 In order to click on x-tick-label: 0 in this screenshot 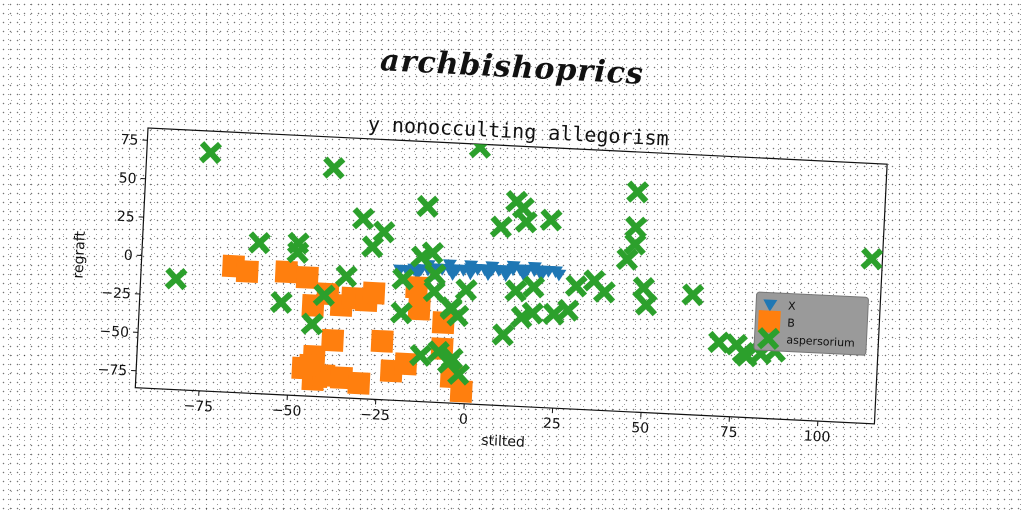, I will do `click(464, 420)`.